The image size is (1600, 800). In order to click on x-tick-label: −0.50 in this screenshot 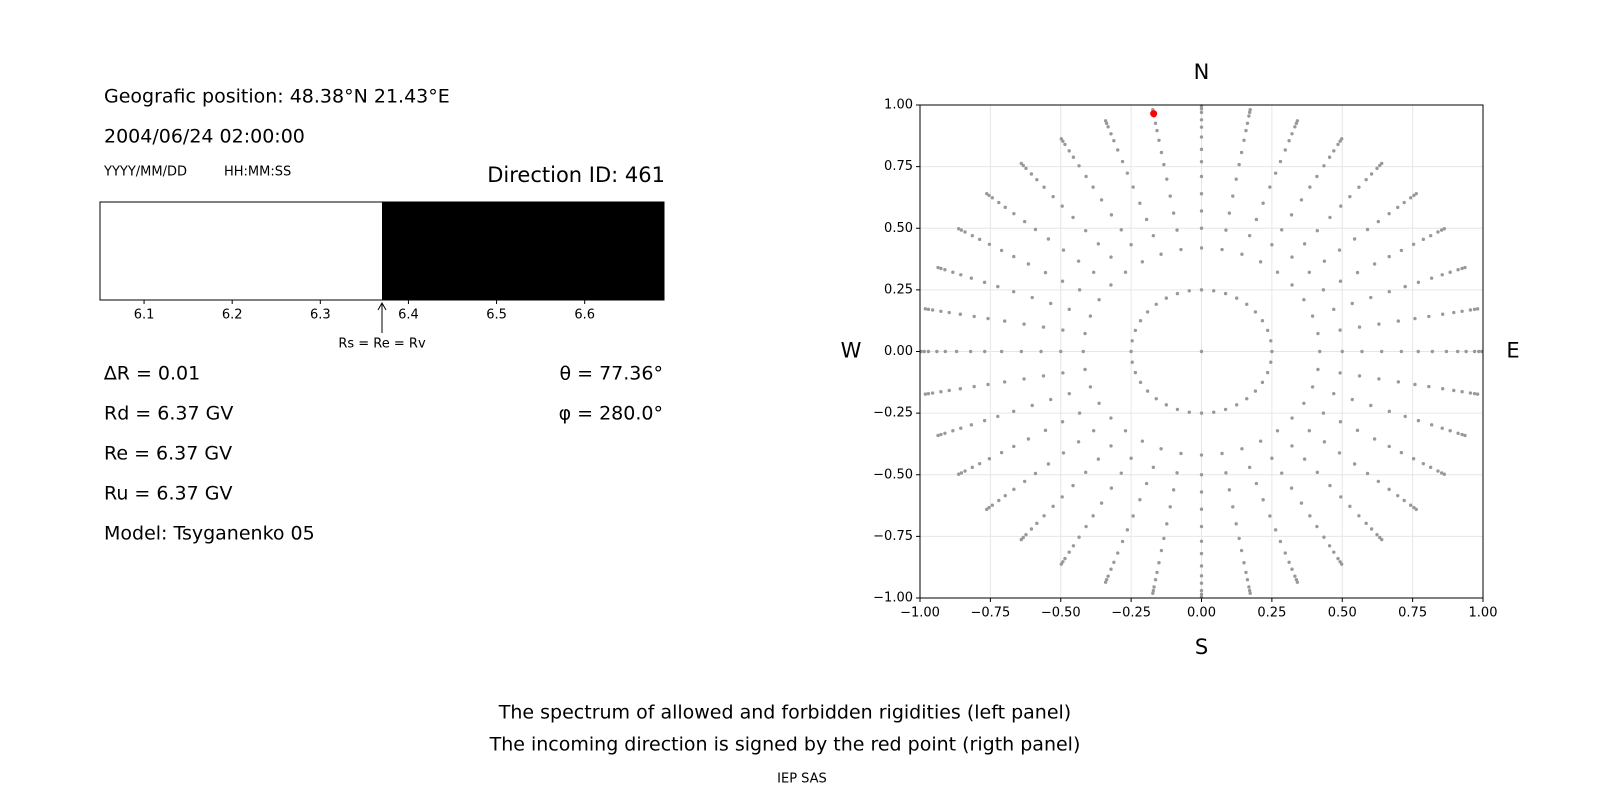, I will do `click(1061, 613)`.